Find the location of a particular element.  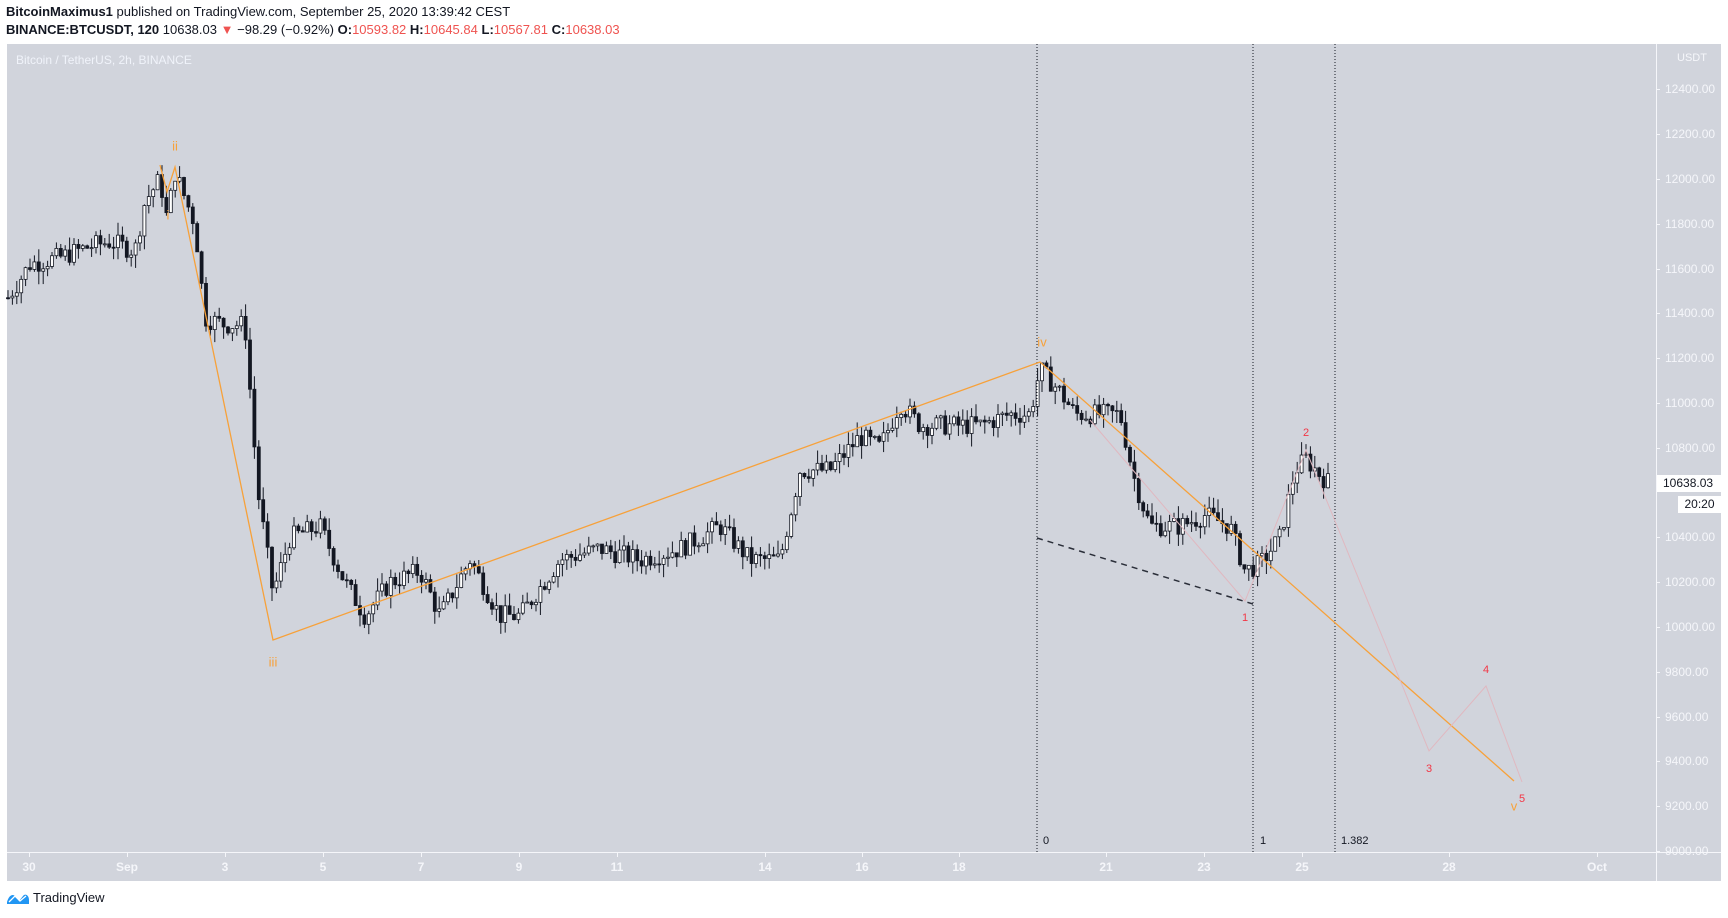

current-price-label: 10638.03 is located at coordinates (1689, 483).